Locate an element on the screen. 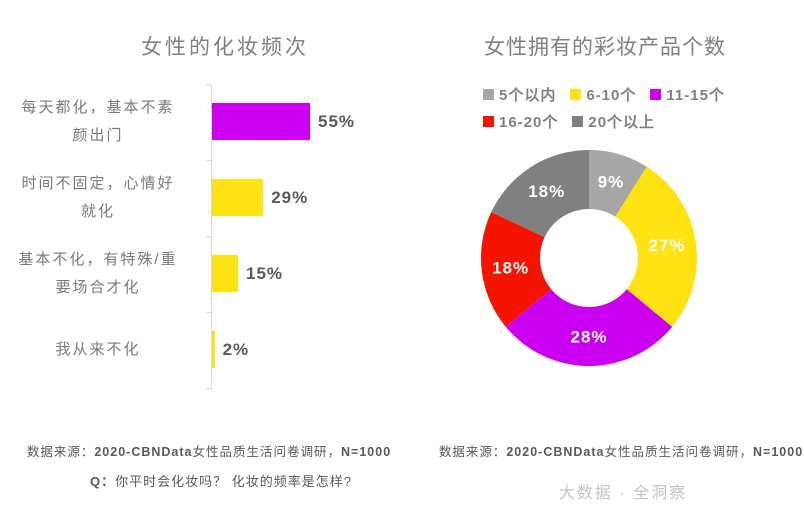 This screenshot has width=804, height=507. donut-slice-label: 9% is located at coordinates (611, 182).